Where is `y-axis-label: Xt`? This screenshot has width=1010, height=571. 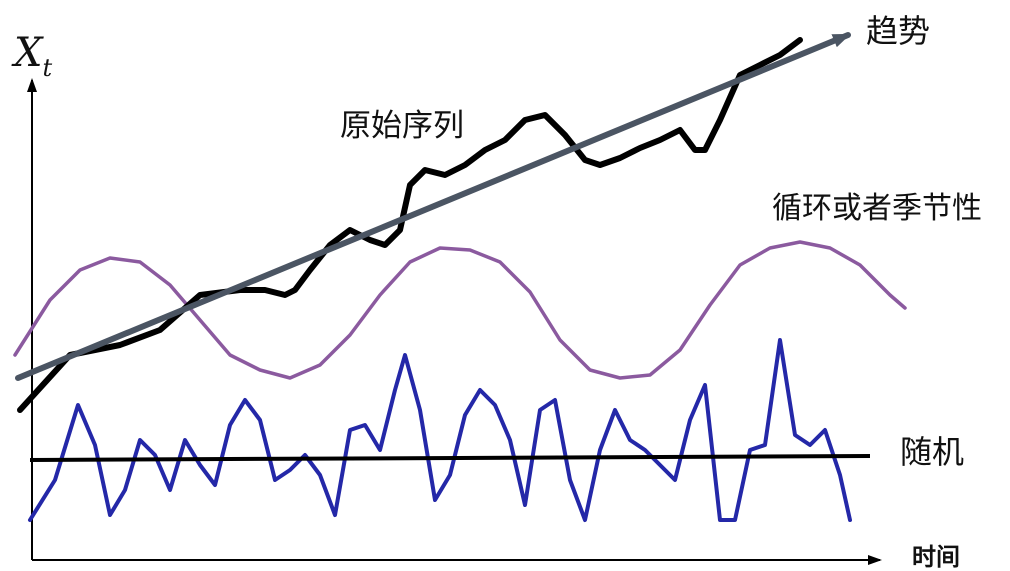
y-axis-label: Xt is located at coordinates (31, 56).